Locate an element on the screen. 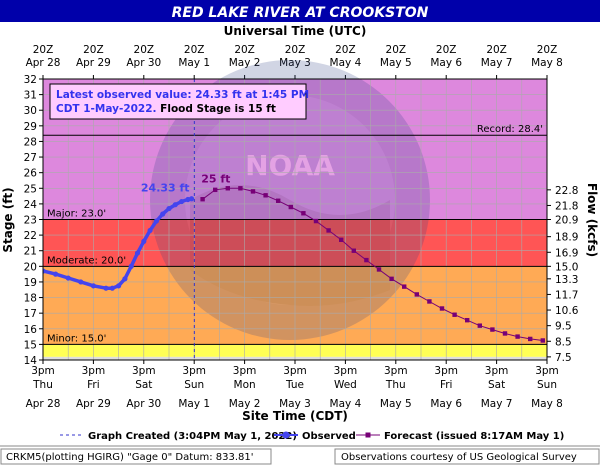  top-tick-label: May 7 is located at coordinates (497, 63).